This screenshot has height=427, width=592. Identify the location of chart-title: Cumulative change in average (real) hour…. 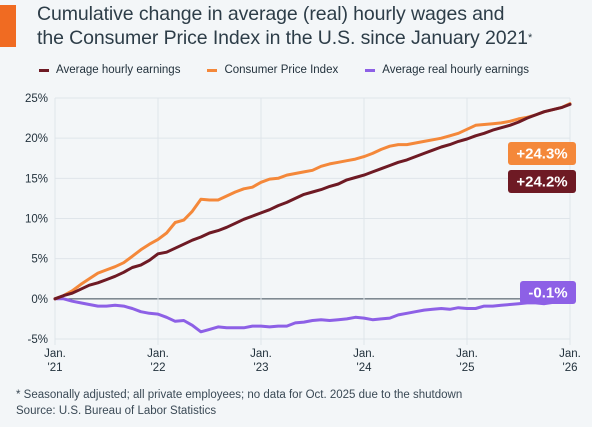
(309, 26).